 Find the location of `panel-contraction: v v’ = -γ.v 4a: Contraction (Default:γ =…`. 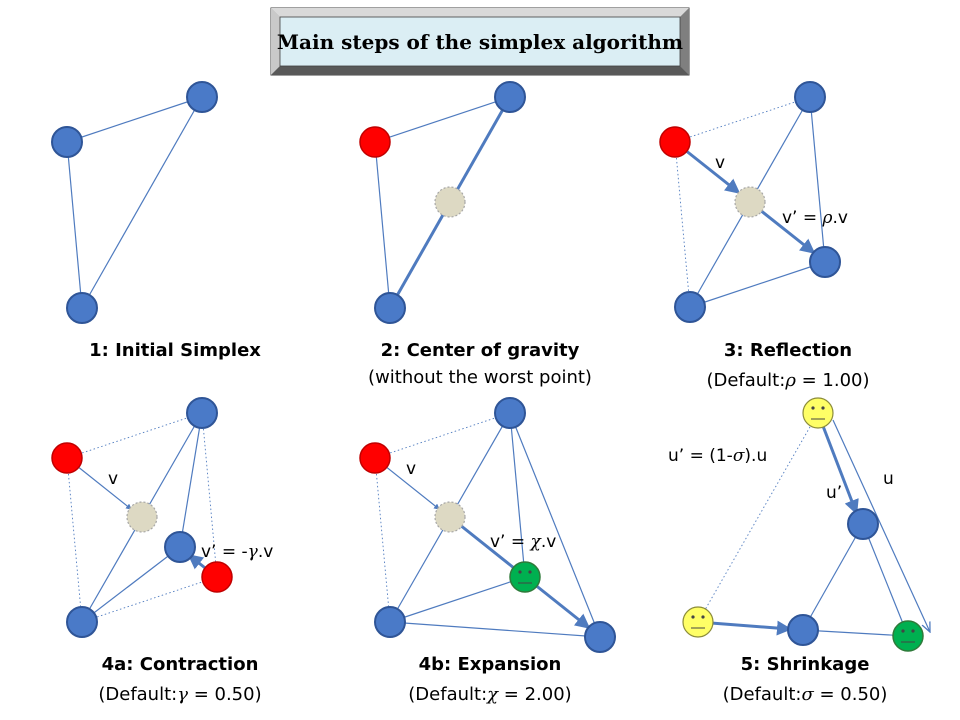

panel-contraction: v v’ = -γ.v 4a: Contraction (Default:γ =… is located at coordinates (162, 551).